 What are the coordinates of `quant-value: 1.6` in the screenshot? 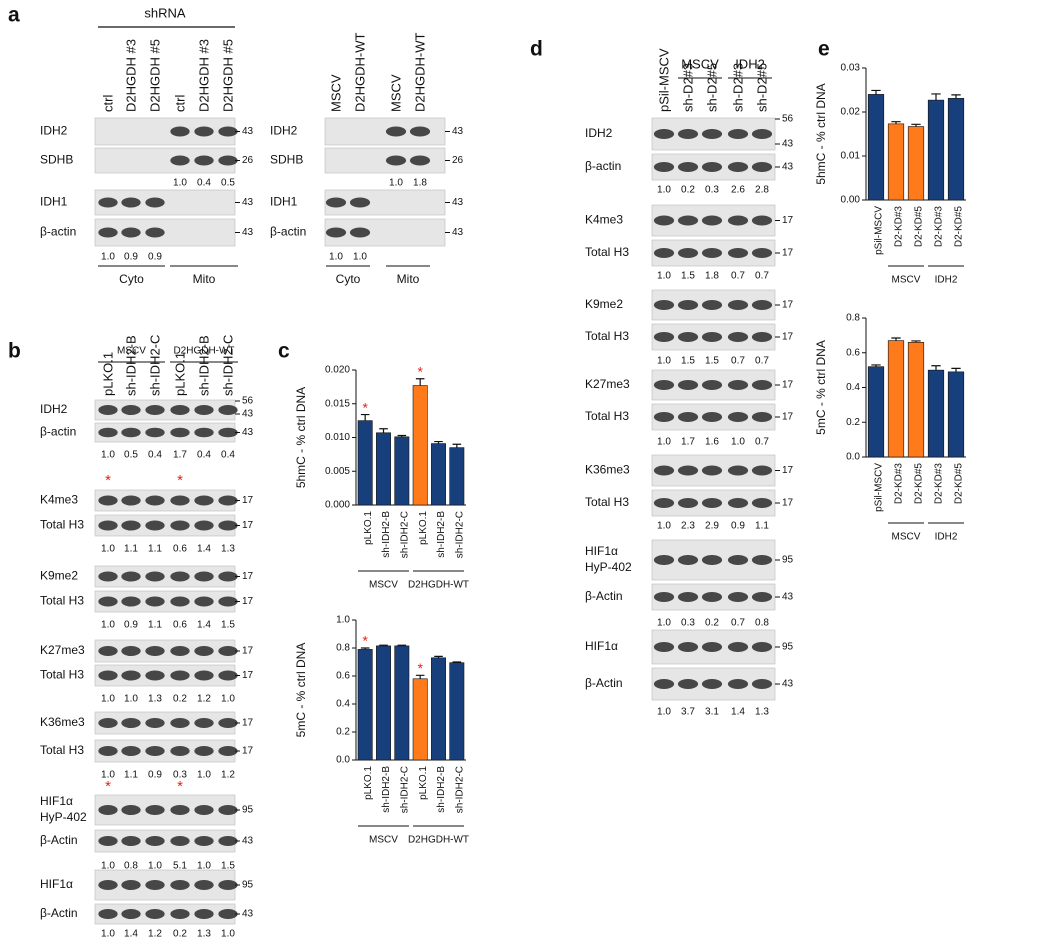 It's located at (712, 442).